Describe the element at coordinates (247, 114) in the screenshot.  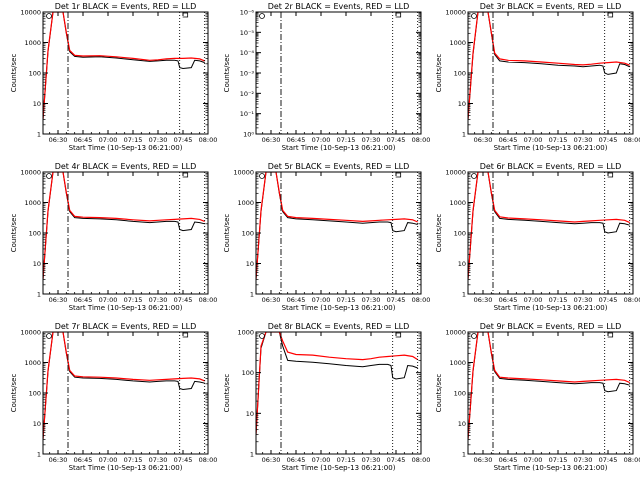
I see `y-tick-label: 10⁻¹` at that location.